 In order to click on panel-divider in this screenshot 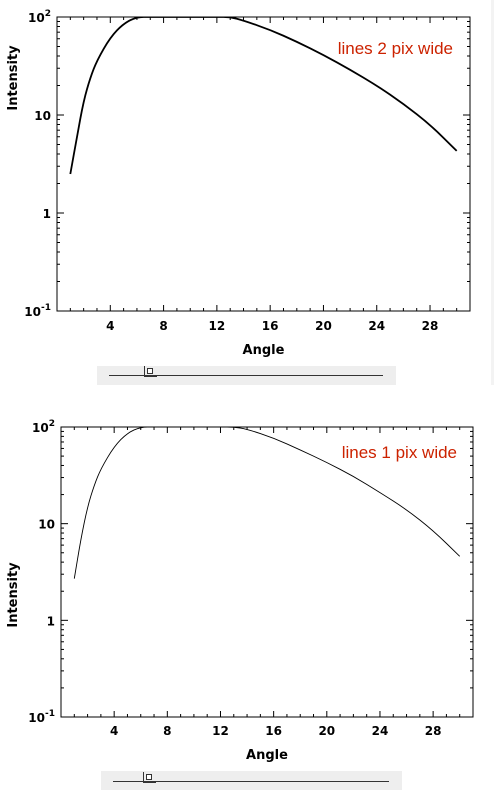, I will do `click(492, 192)`.